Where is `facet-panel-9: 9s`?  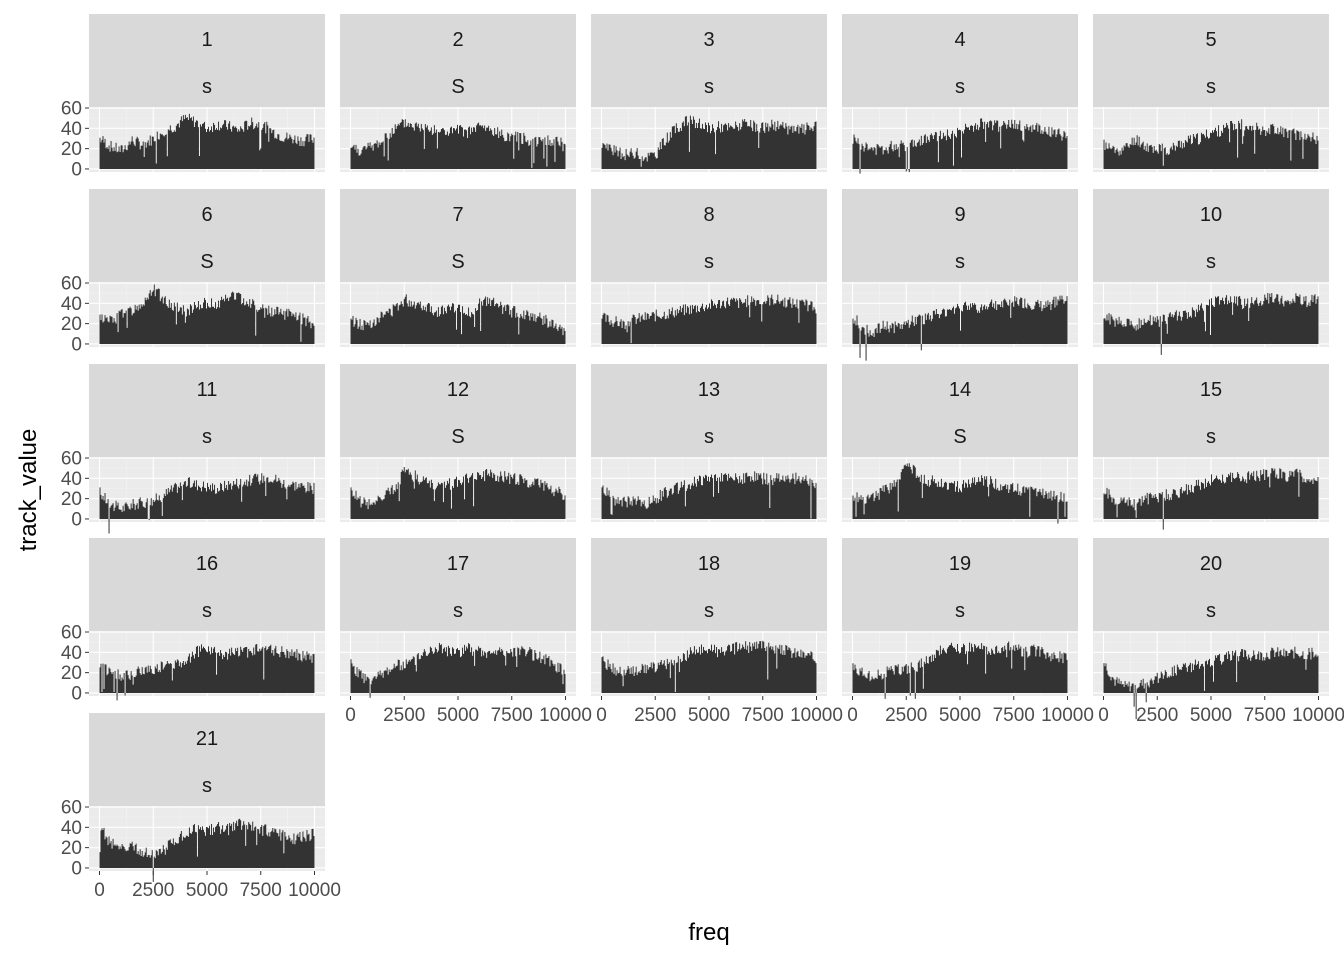
facet-panel-9: 9s is located at coordinates (960, 275).